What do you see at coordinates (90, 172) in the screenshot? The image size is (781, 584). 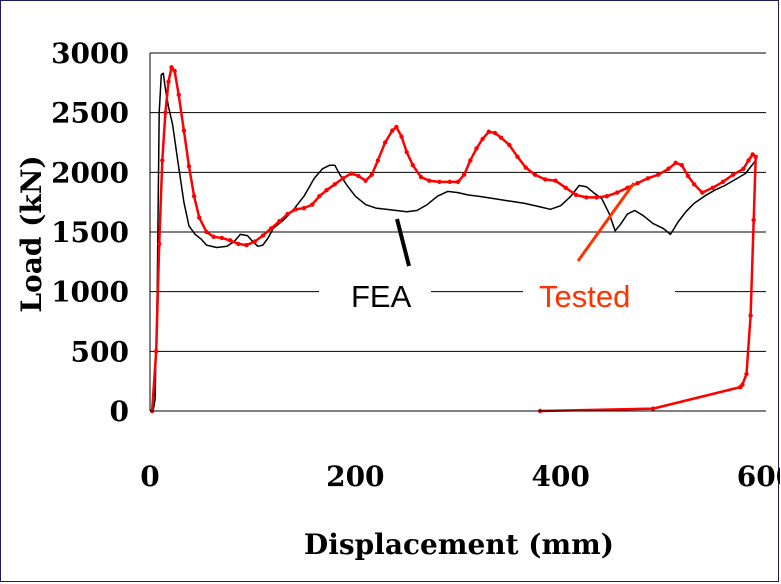 I see `y-tick-label-2000: 2000` at bounding box center [90, 172].